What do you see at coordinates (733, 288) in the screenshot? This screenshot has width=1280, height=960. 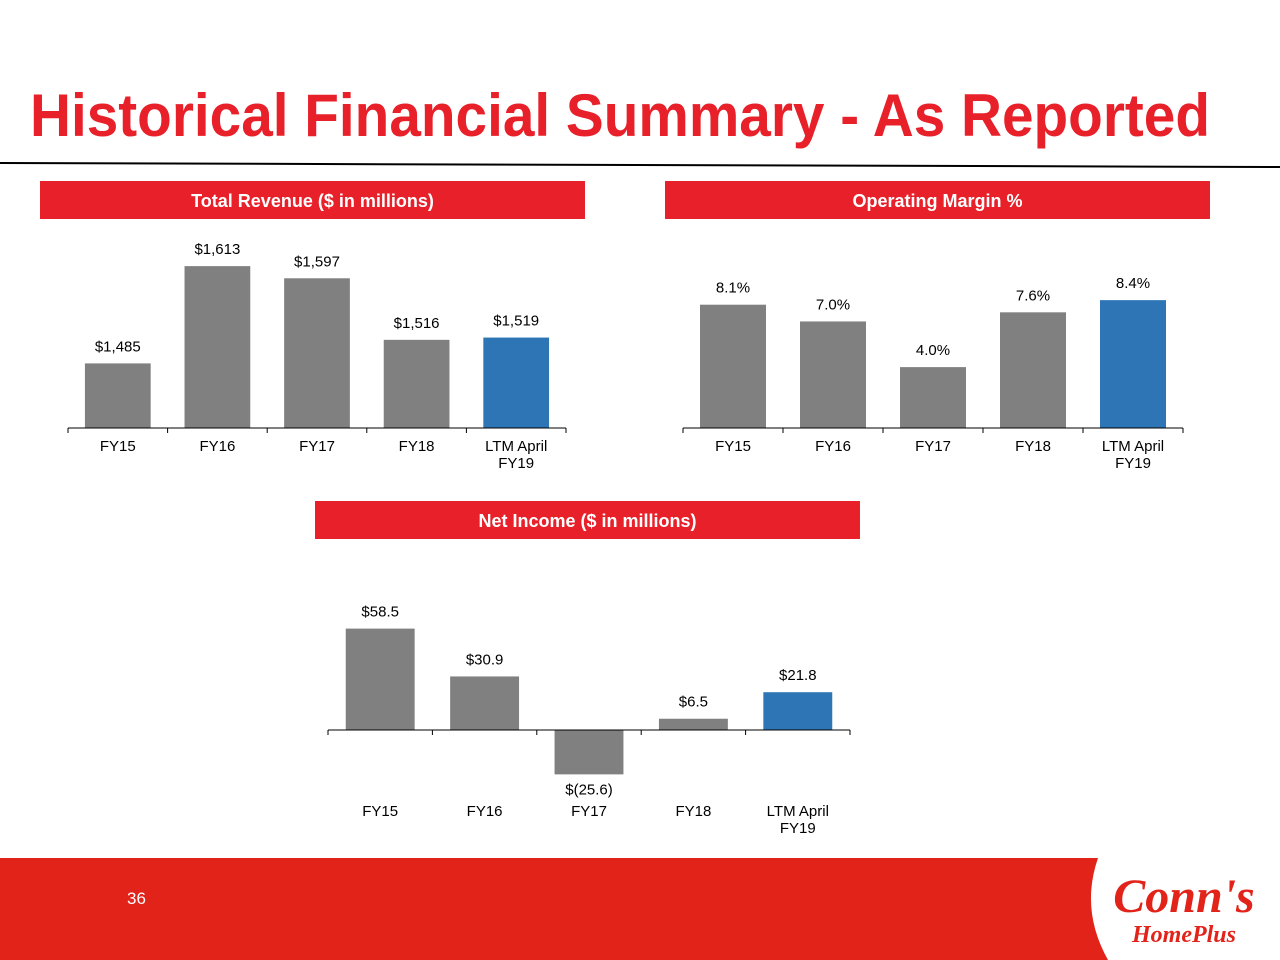 I see `data-label: 8.1%` at bounding box center [733, 288].